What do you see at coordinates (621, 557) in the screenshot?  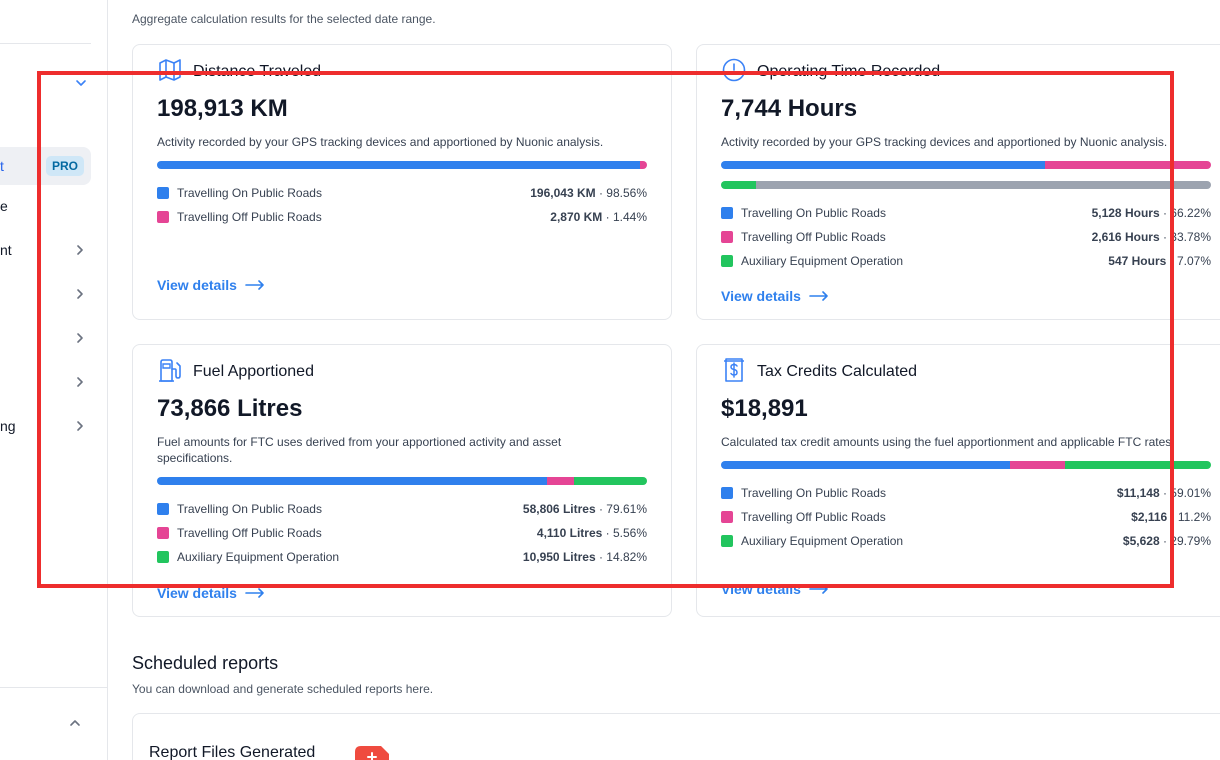 I see `legend-percent: · 14.82%` at bounding box center [621, 557].